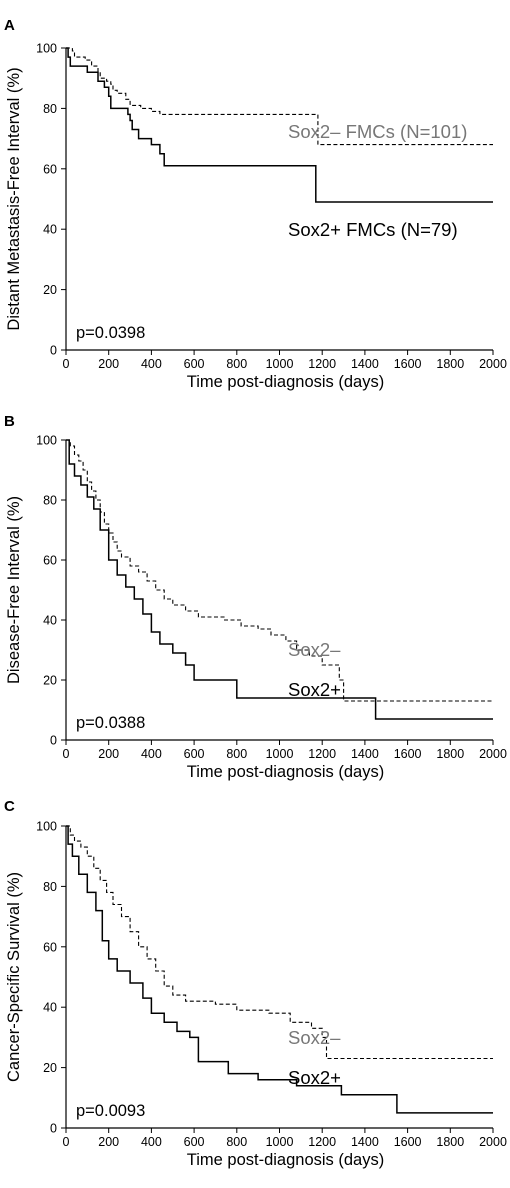 The height and width of the screenshot is (1188, 510). What do you see at coordinates (377, 131) in the screenshot?
I see `series-label: Sox2– FMCs (N=101)` at bounding box center [377, 131].